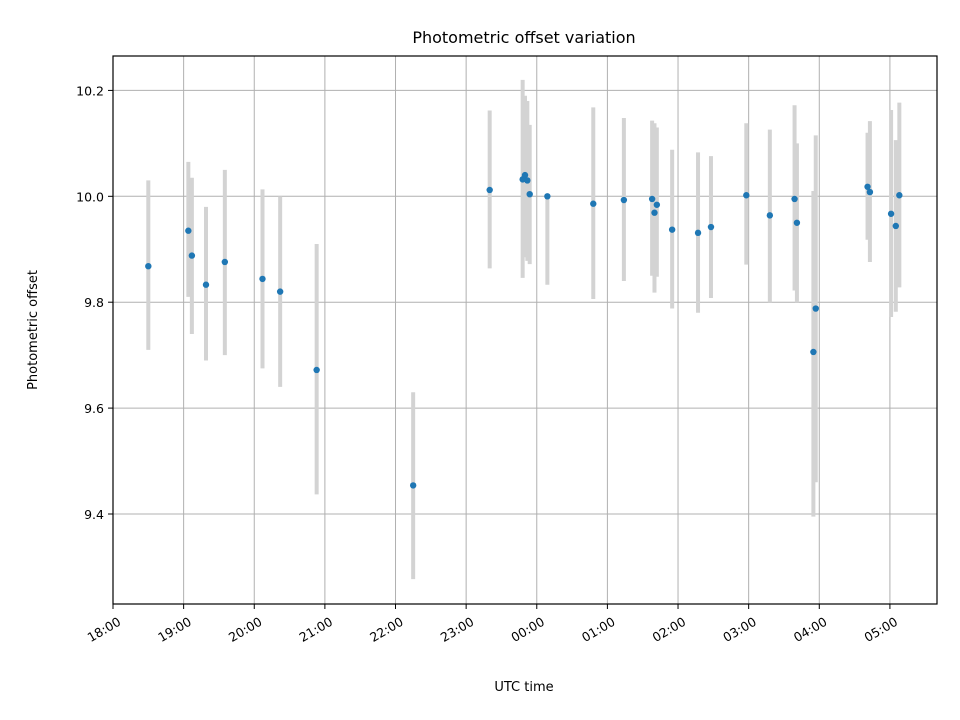  Describe the element at coordinates (245, 629) in the screenshot. I see `x-tick-label: 20:00` at that location.